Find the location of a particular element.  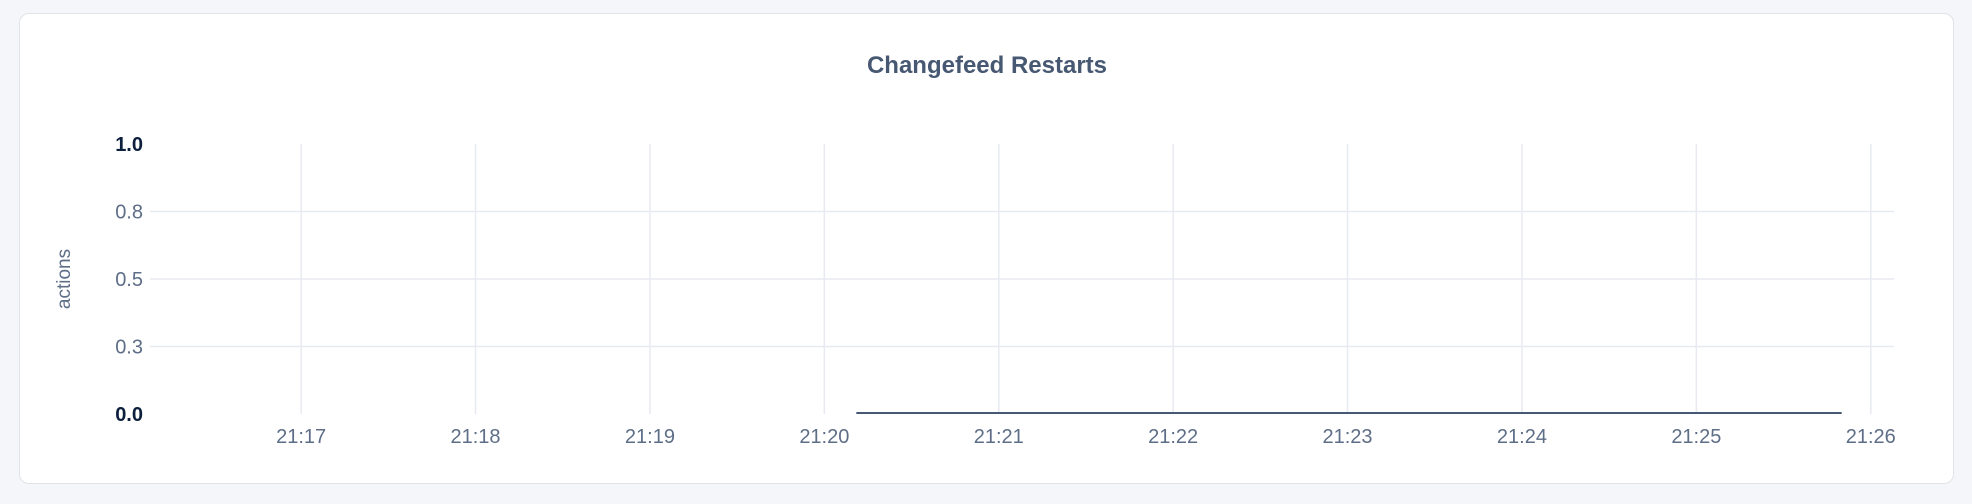

x-tick-label: 21:21 is located at coordinates (999, 437).